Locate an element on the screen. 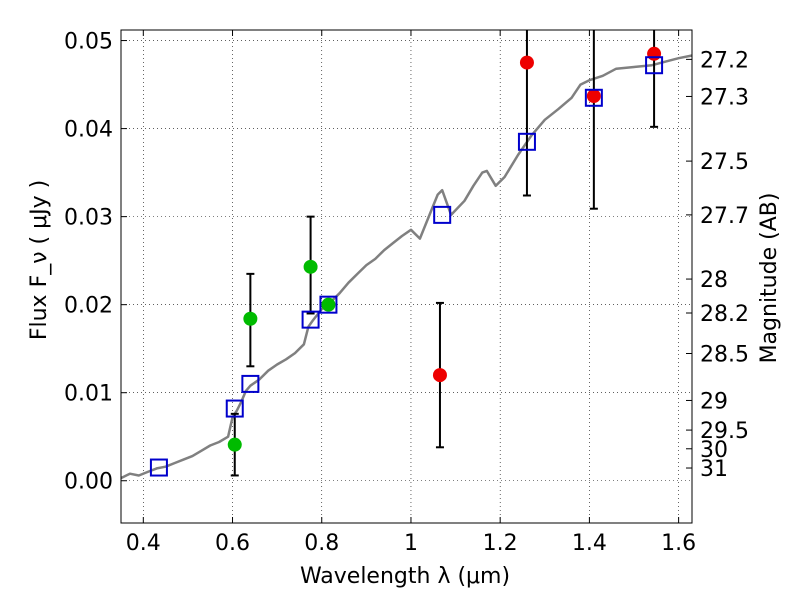 This screenshot has height=600, width=800. y-tick-label: 0.04 is located at coordinates (88, 130).